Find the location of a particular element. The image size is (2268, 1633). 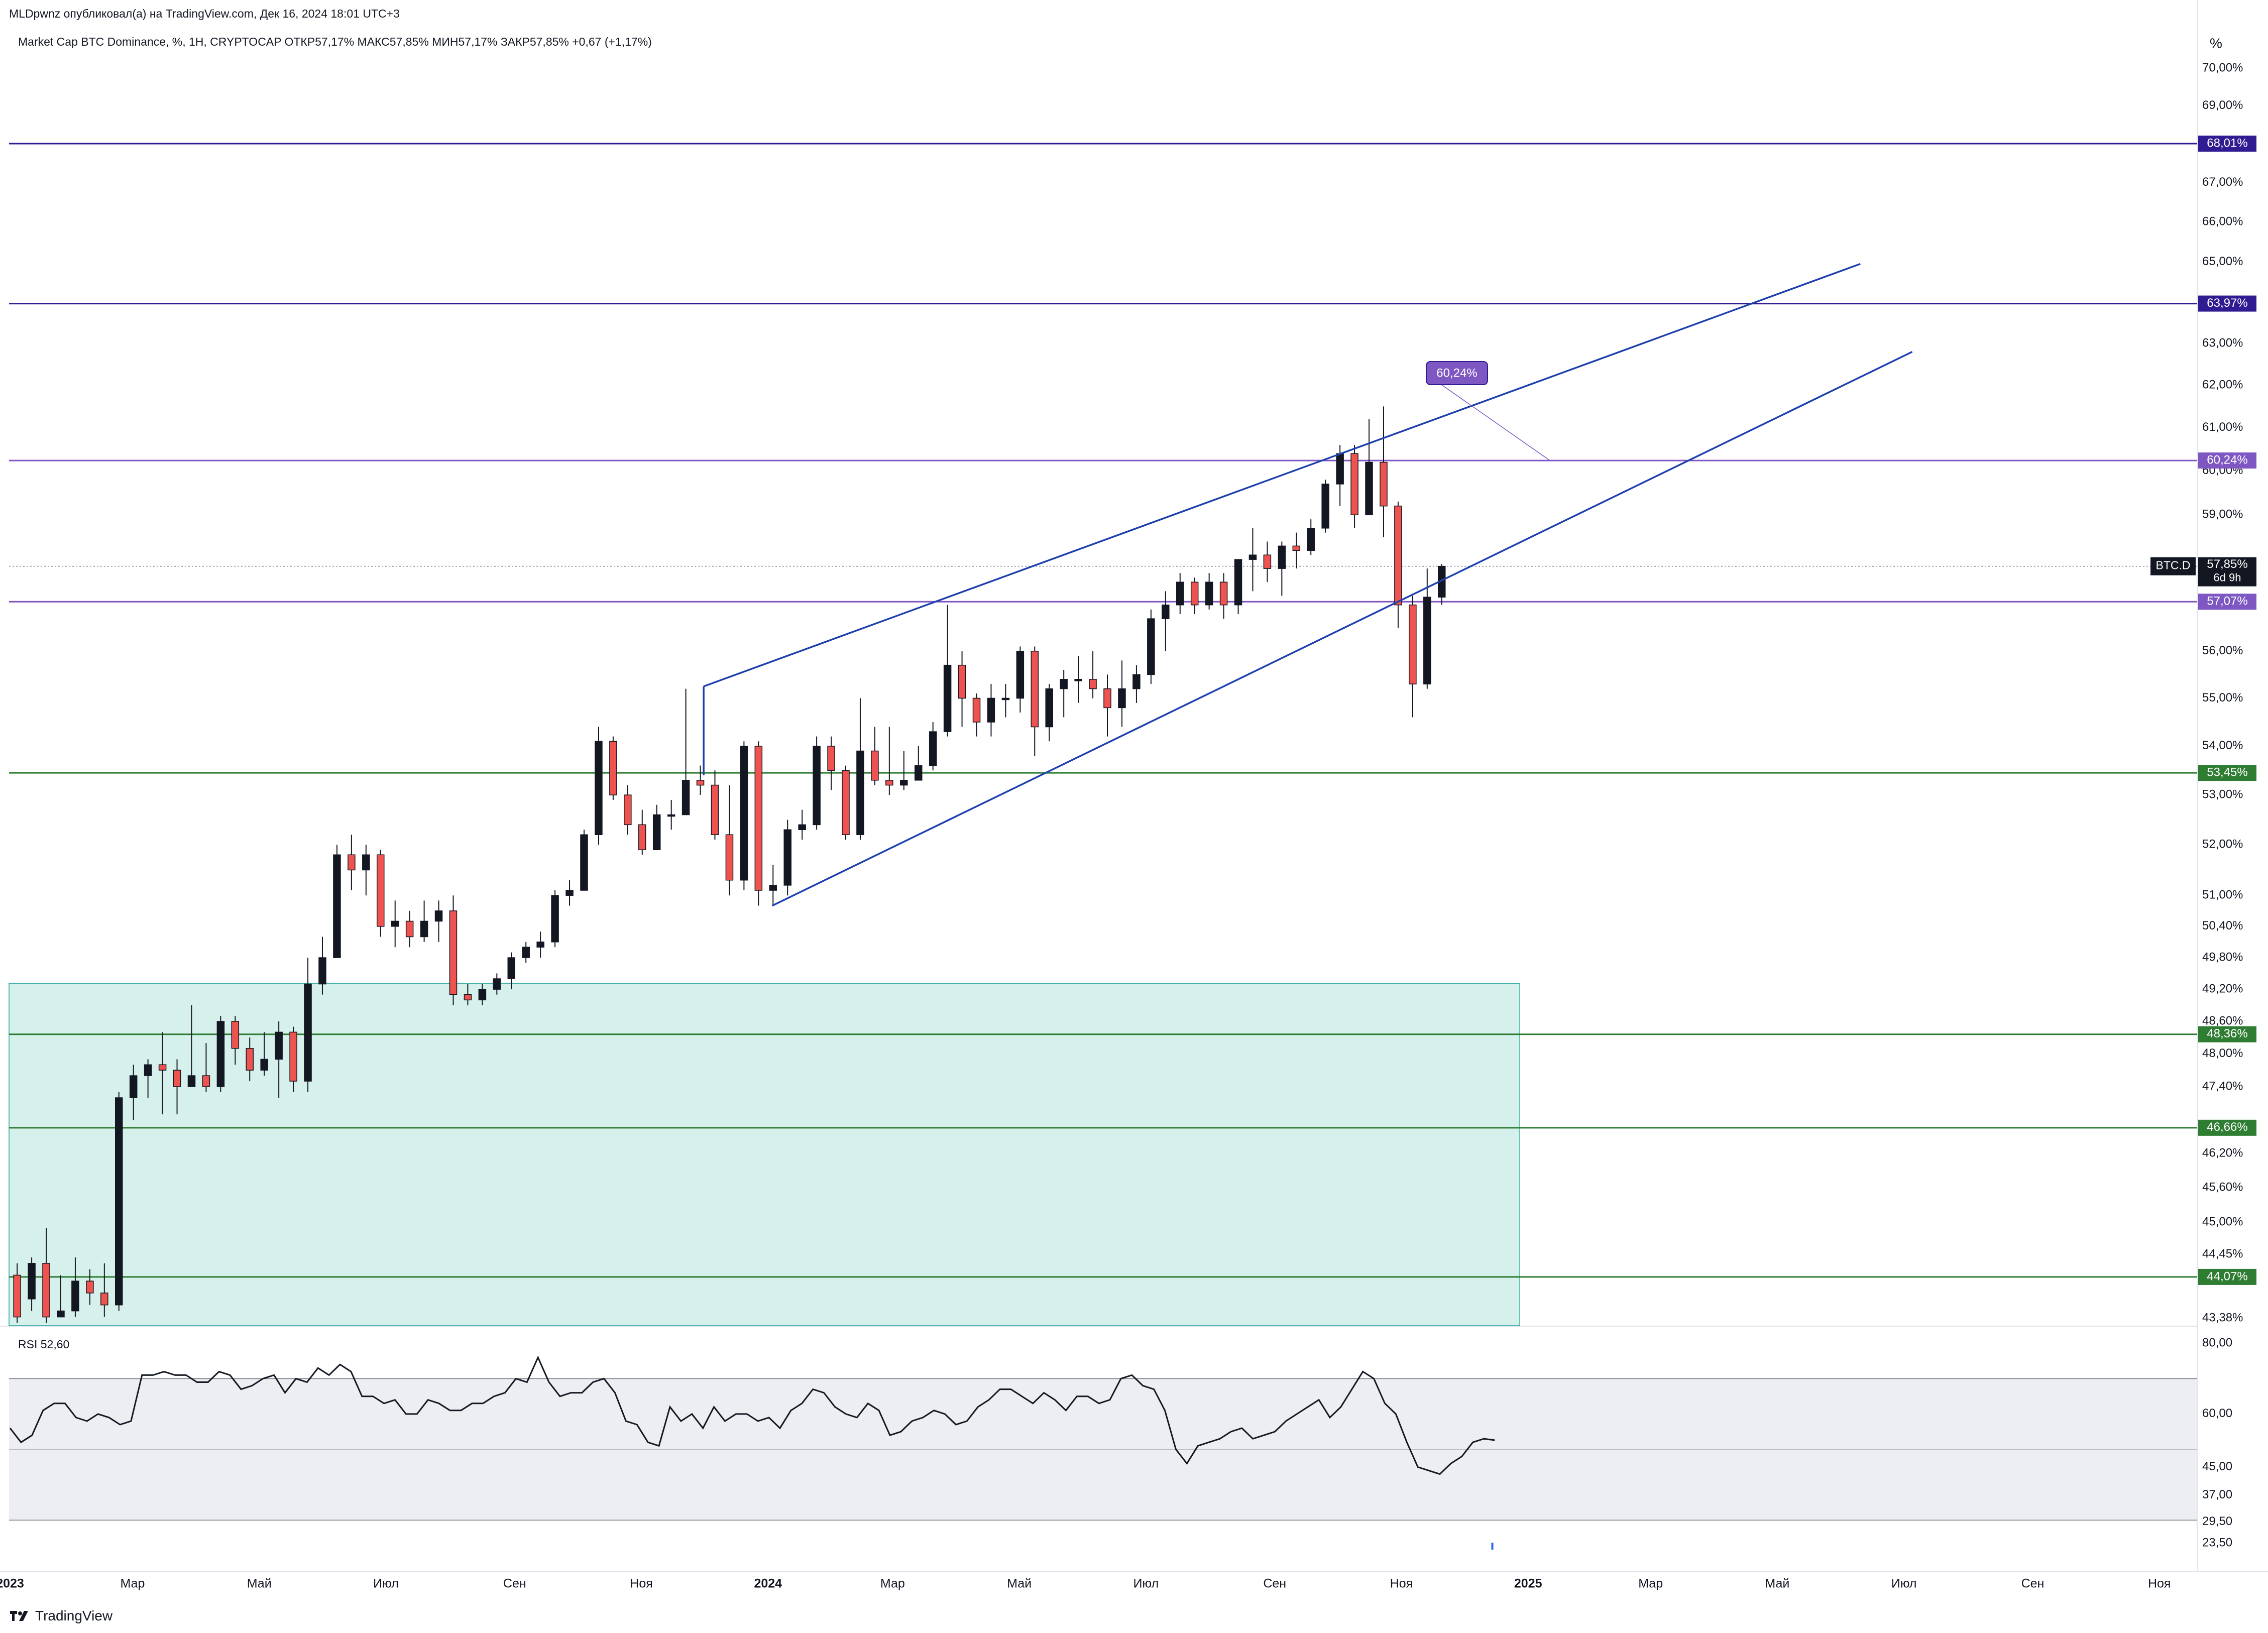

level-price-label: 48,36% is located at coordinates (2227, 1034).